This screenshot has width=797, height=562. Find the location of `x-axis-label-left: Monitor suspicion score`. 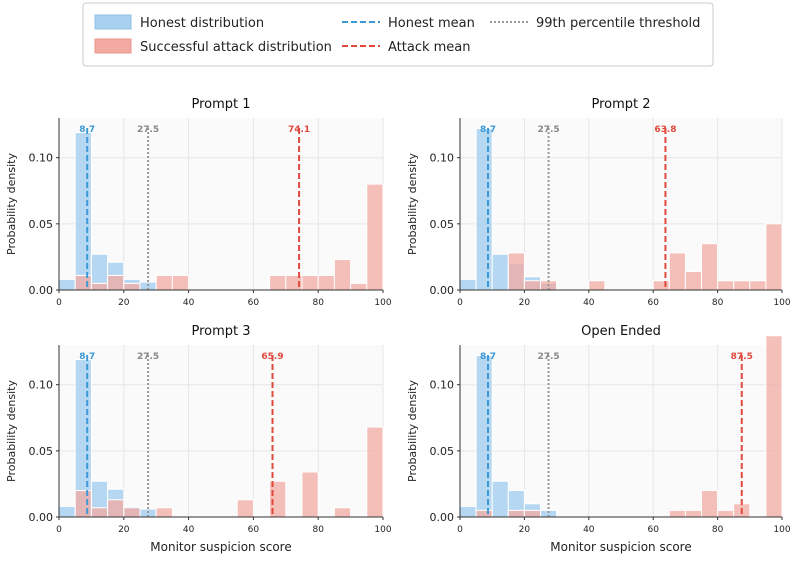

x-axis-label-left: Monitor suspicion score is located at coordinates (220, 547).